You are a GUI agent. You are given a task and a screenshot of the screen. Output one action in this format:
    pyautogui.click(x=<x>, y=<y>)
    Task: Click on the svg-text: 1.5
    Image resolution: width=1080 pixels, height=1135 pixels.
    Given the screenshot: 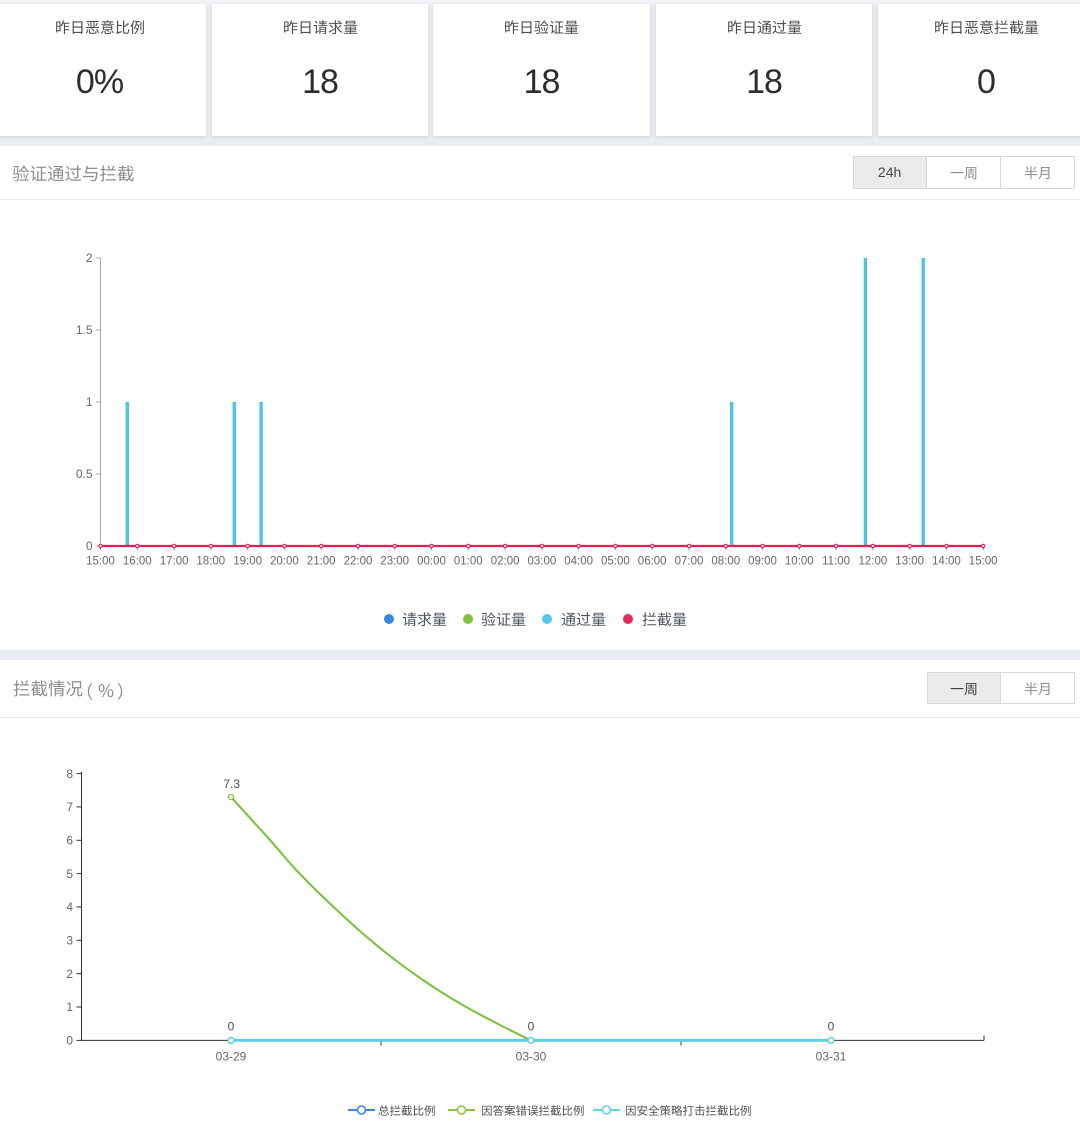 What is the action you would take?
    pyautogui.click(x=84, y=330)
    